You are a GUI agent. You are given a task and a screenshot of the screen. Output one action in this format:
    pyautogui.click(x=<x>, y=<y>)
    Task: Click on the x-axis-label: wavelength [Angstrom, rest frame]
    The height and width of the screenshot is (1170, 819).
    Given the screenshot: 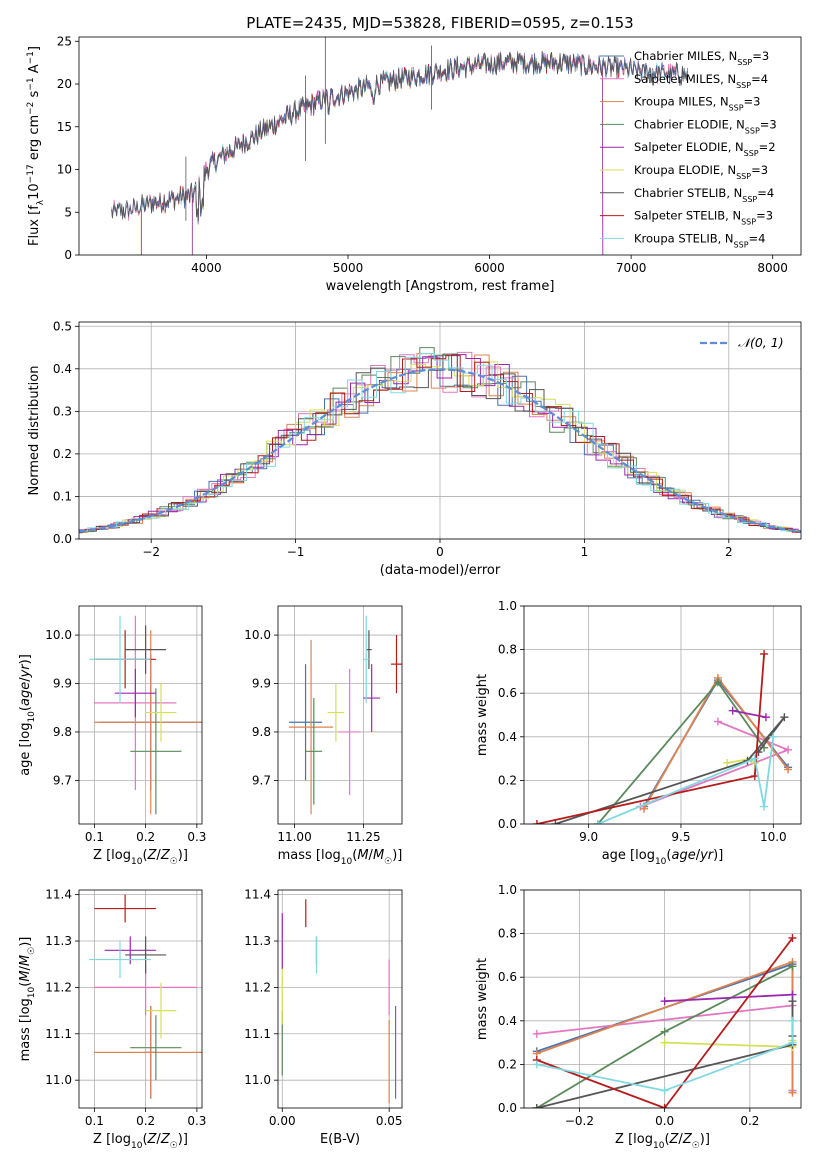 What is the action you would take?
    pyautogui.click(x=440, y=286)
    